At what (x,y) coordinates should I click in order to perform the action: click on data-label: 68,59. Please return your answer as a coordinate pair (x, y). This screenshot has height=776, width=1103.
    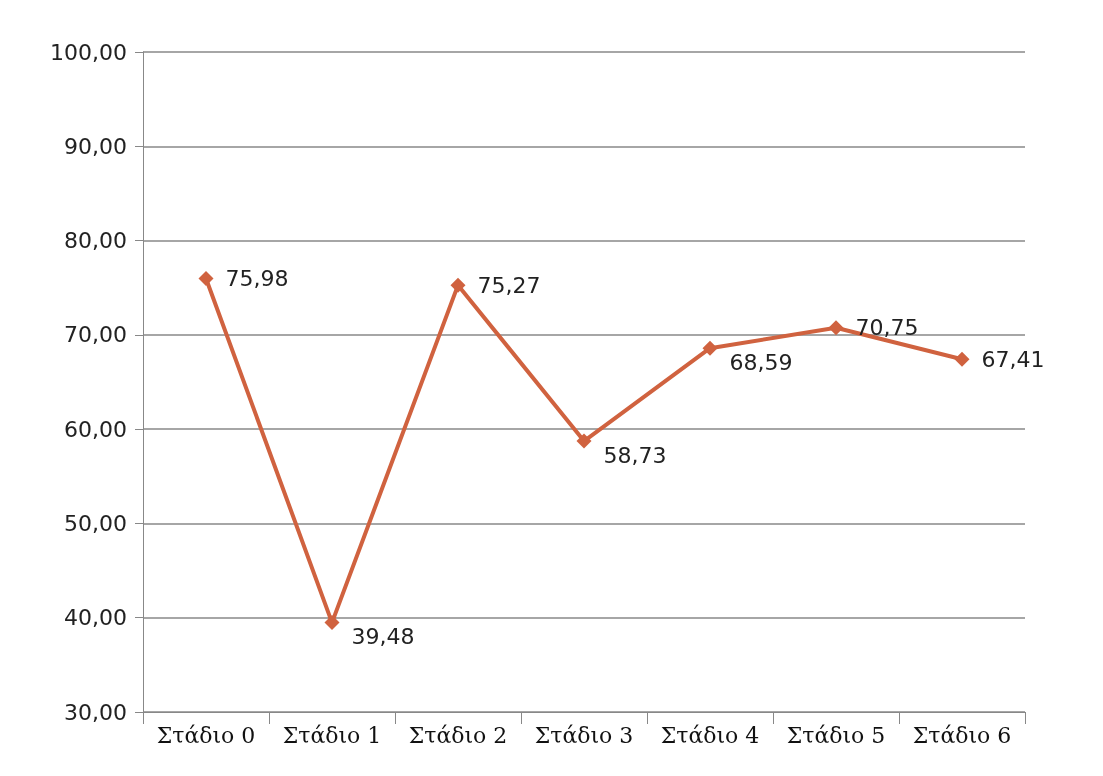
    Looking at the image, I should click on (761, 362).